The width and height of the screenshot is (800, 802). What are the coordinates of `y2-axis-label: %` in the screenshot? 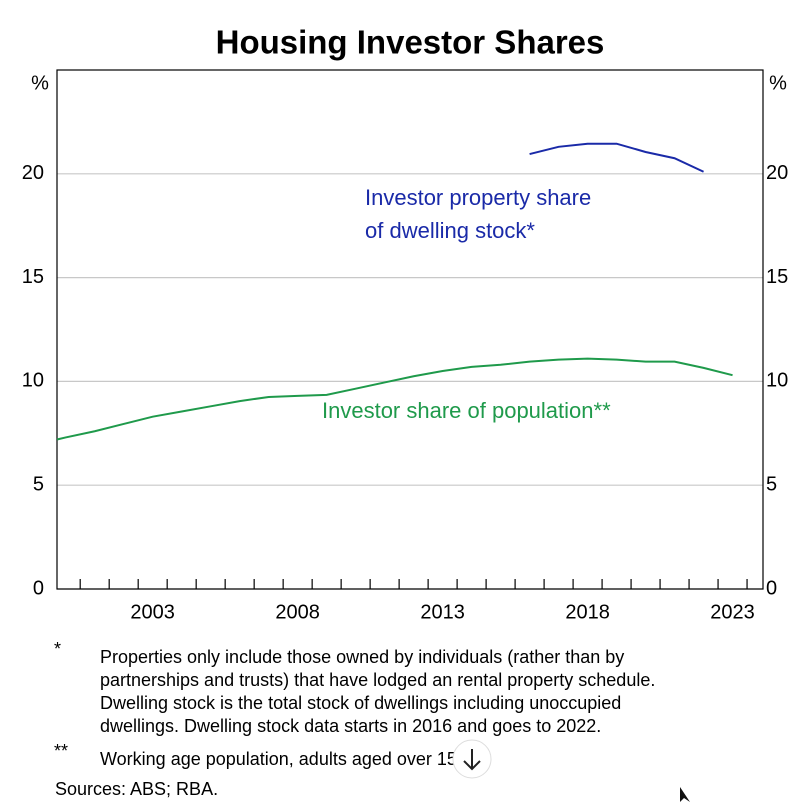 It's located at (778, 83).